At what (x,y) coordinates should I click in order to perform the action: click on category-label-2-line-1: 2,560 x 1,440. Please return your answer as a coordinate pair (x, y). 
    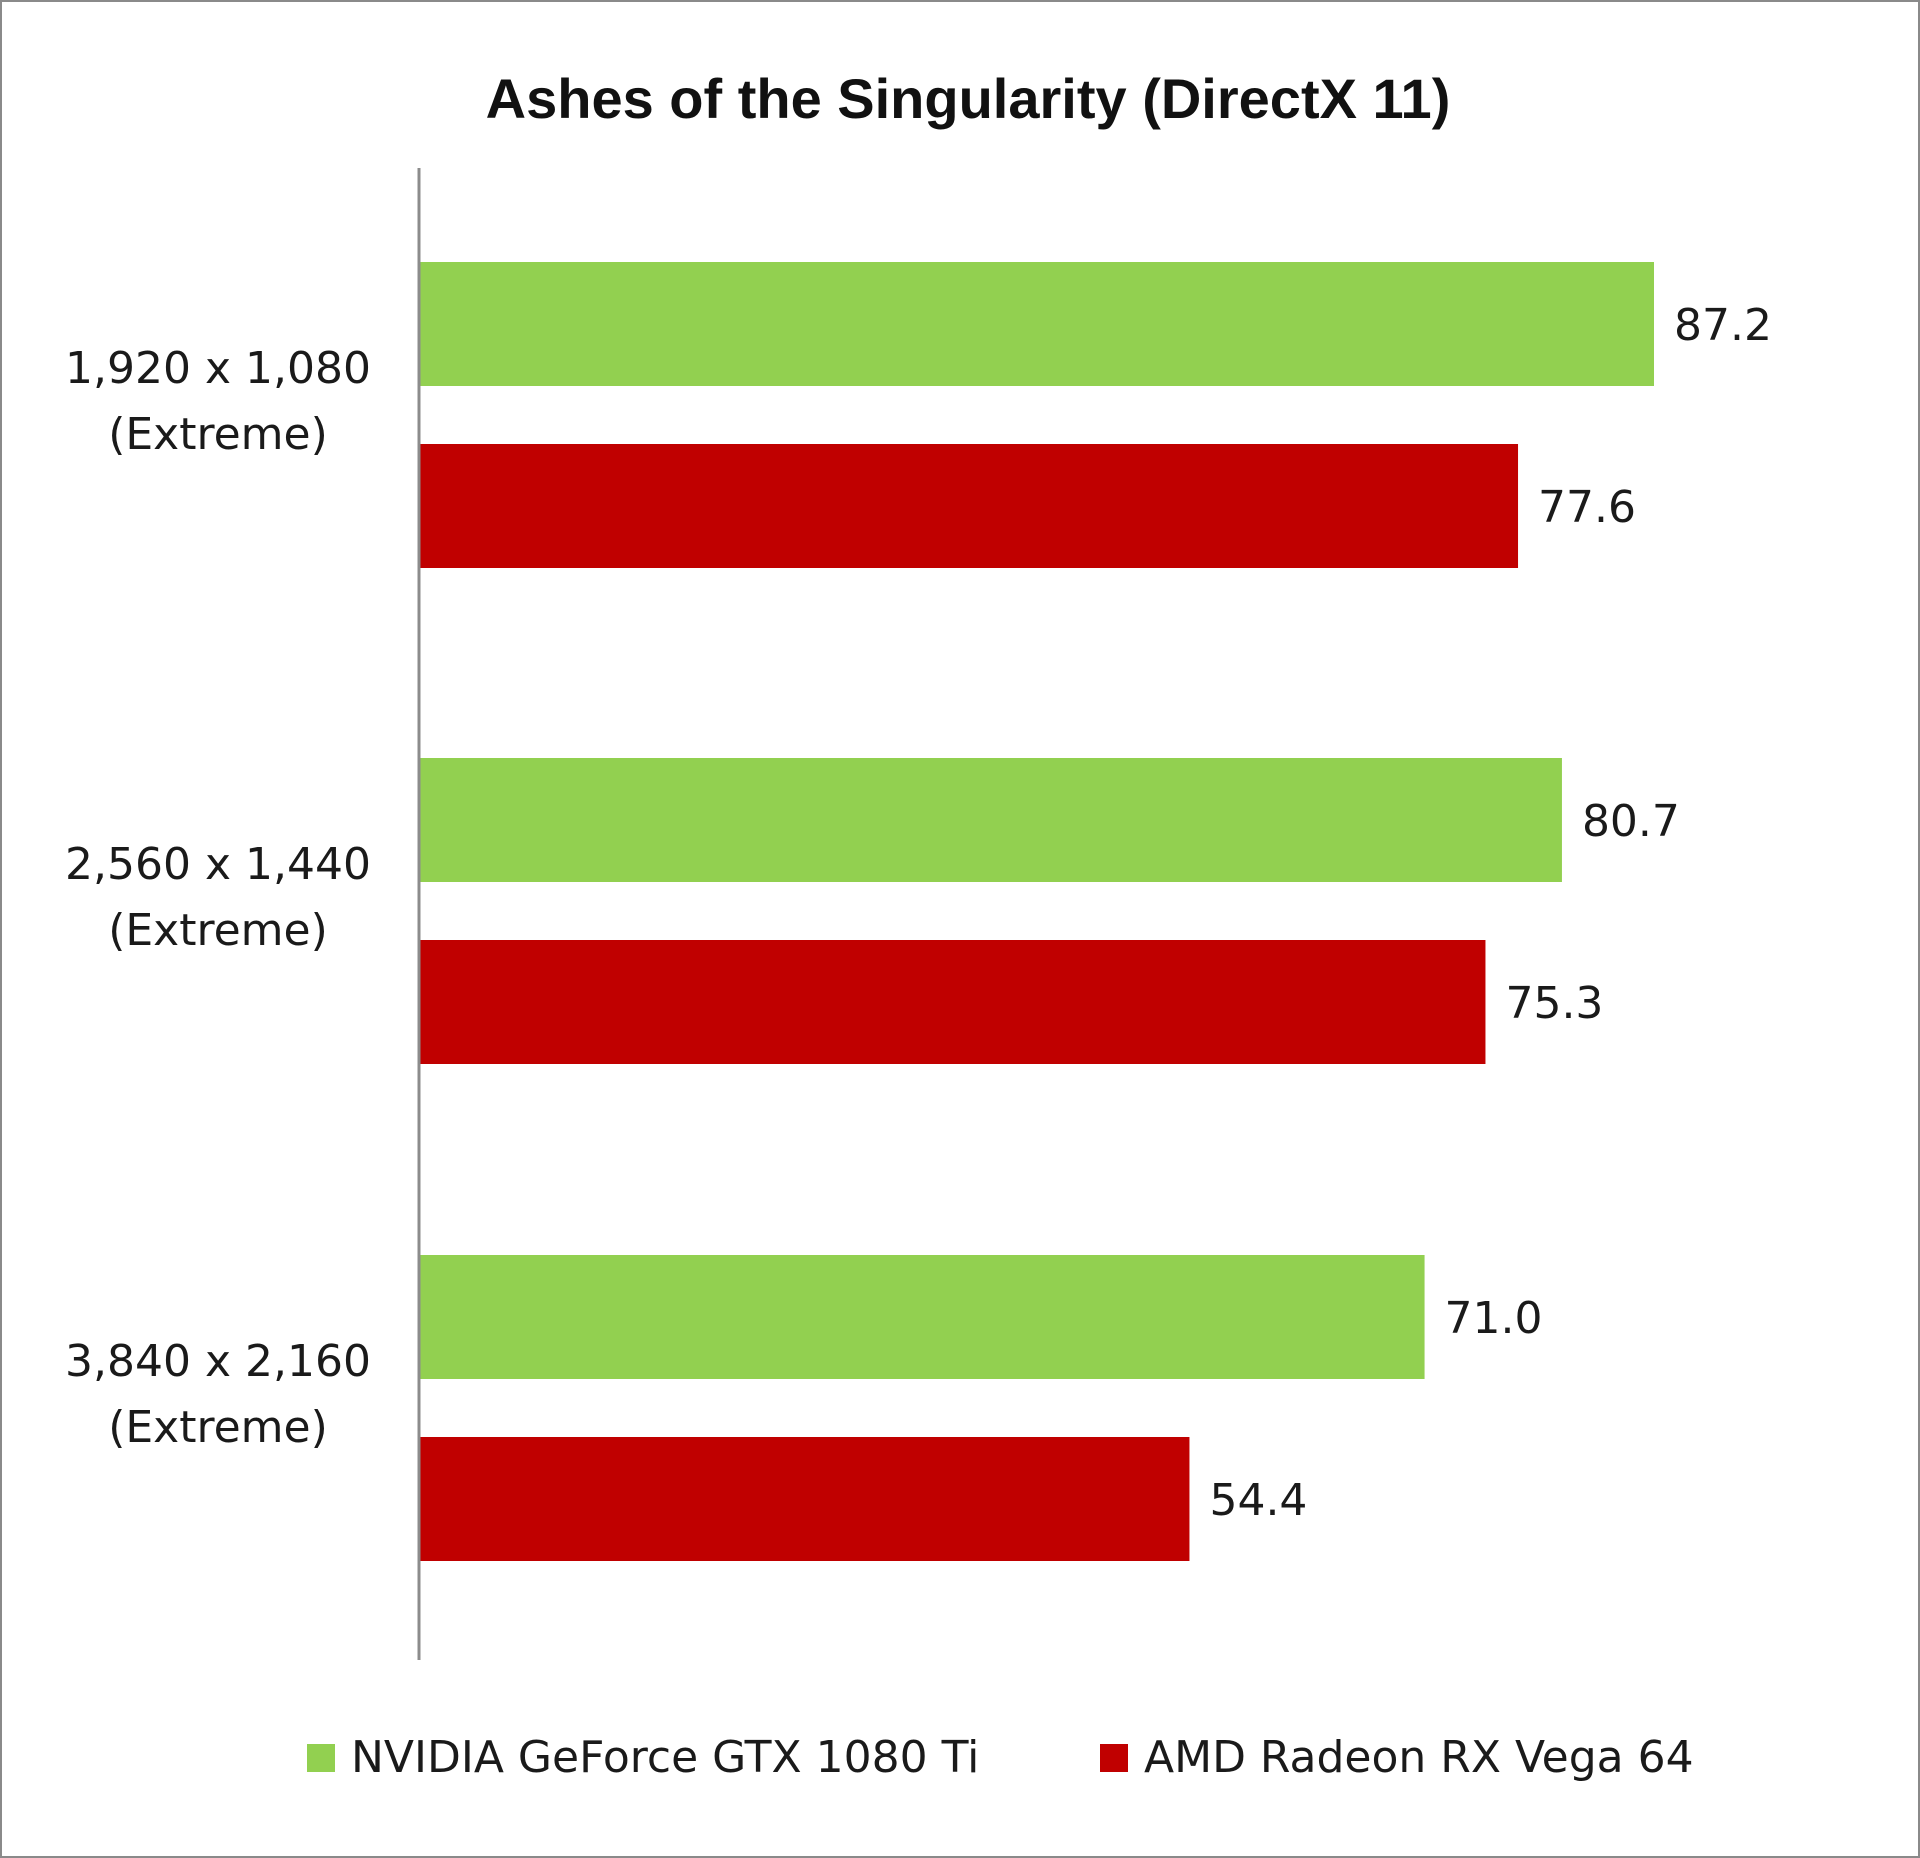
    Looking at the image, I should click on (218, 864).